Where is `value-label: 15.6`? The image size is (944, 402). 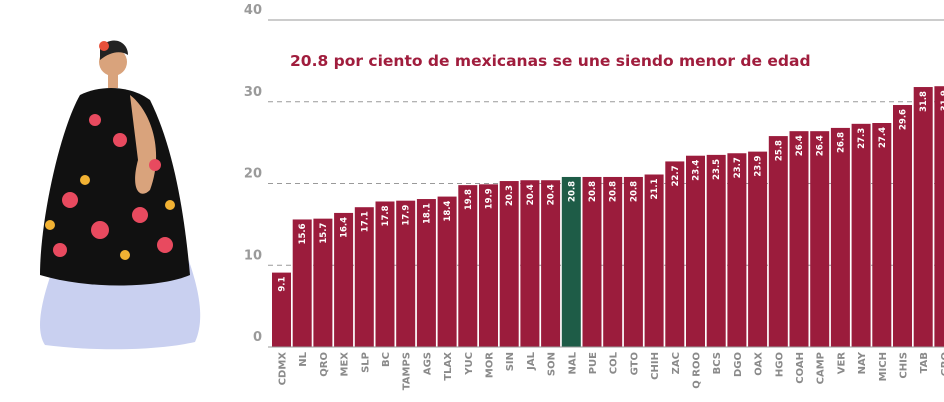
value-label: 15.6 is located at coordinates (303, 233).